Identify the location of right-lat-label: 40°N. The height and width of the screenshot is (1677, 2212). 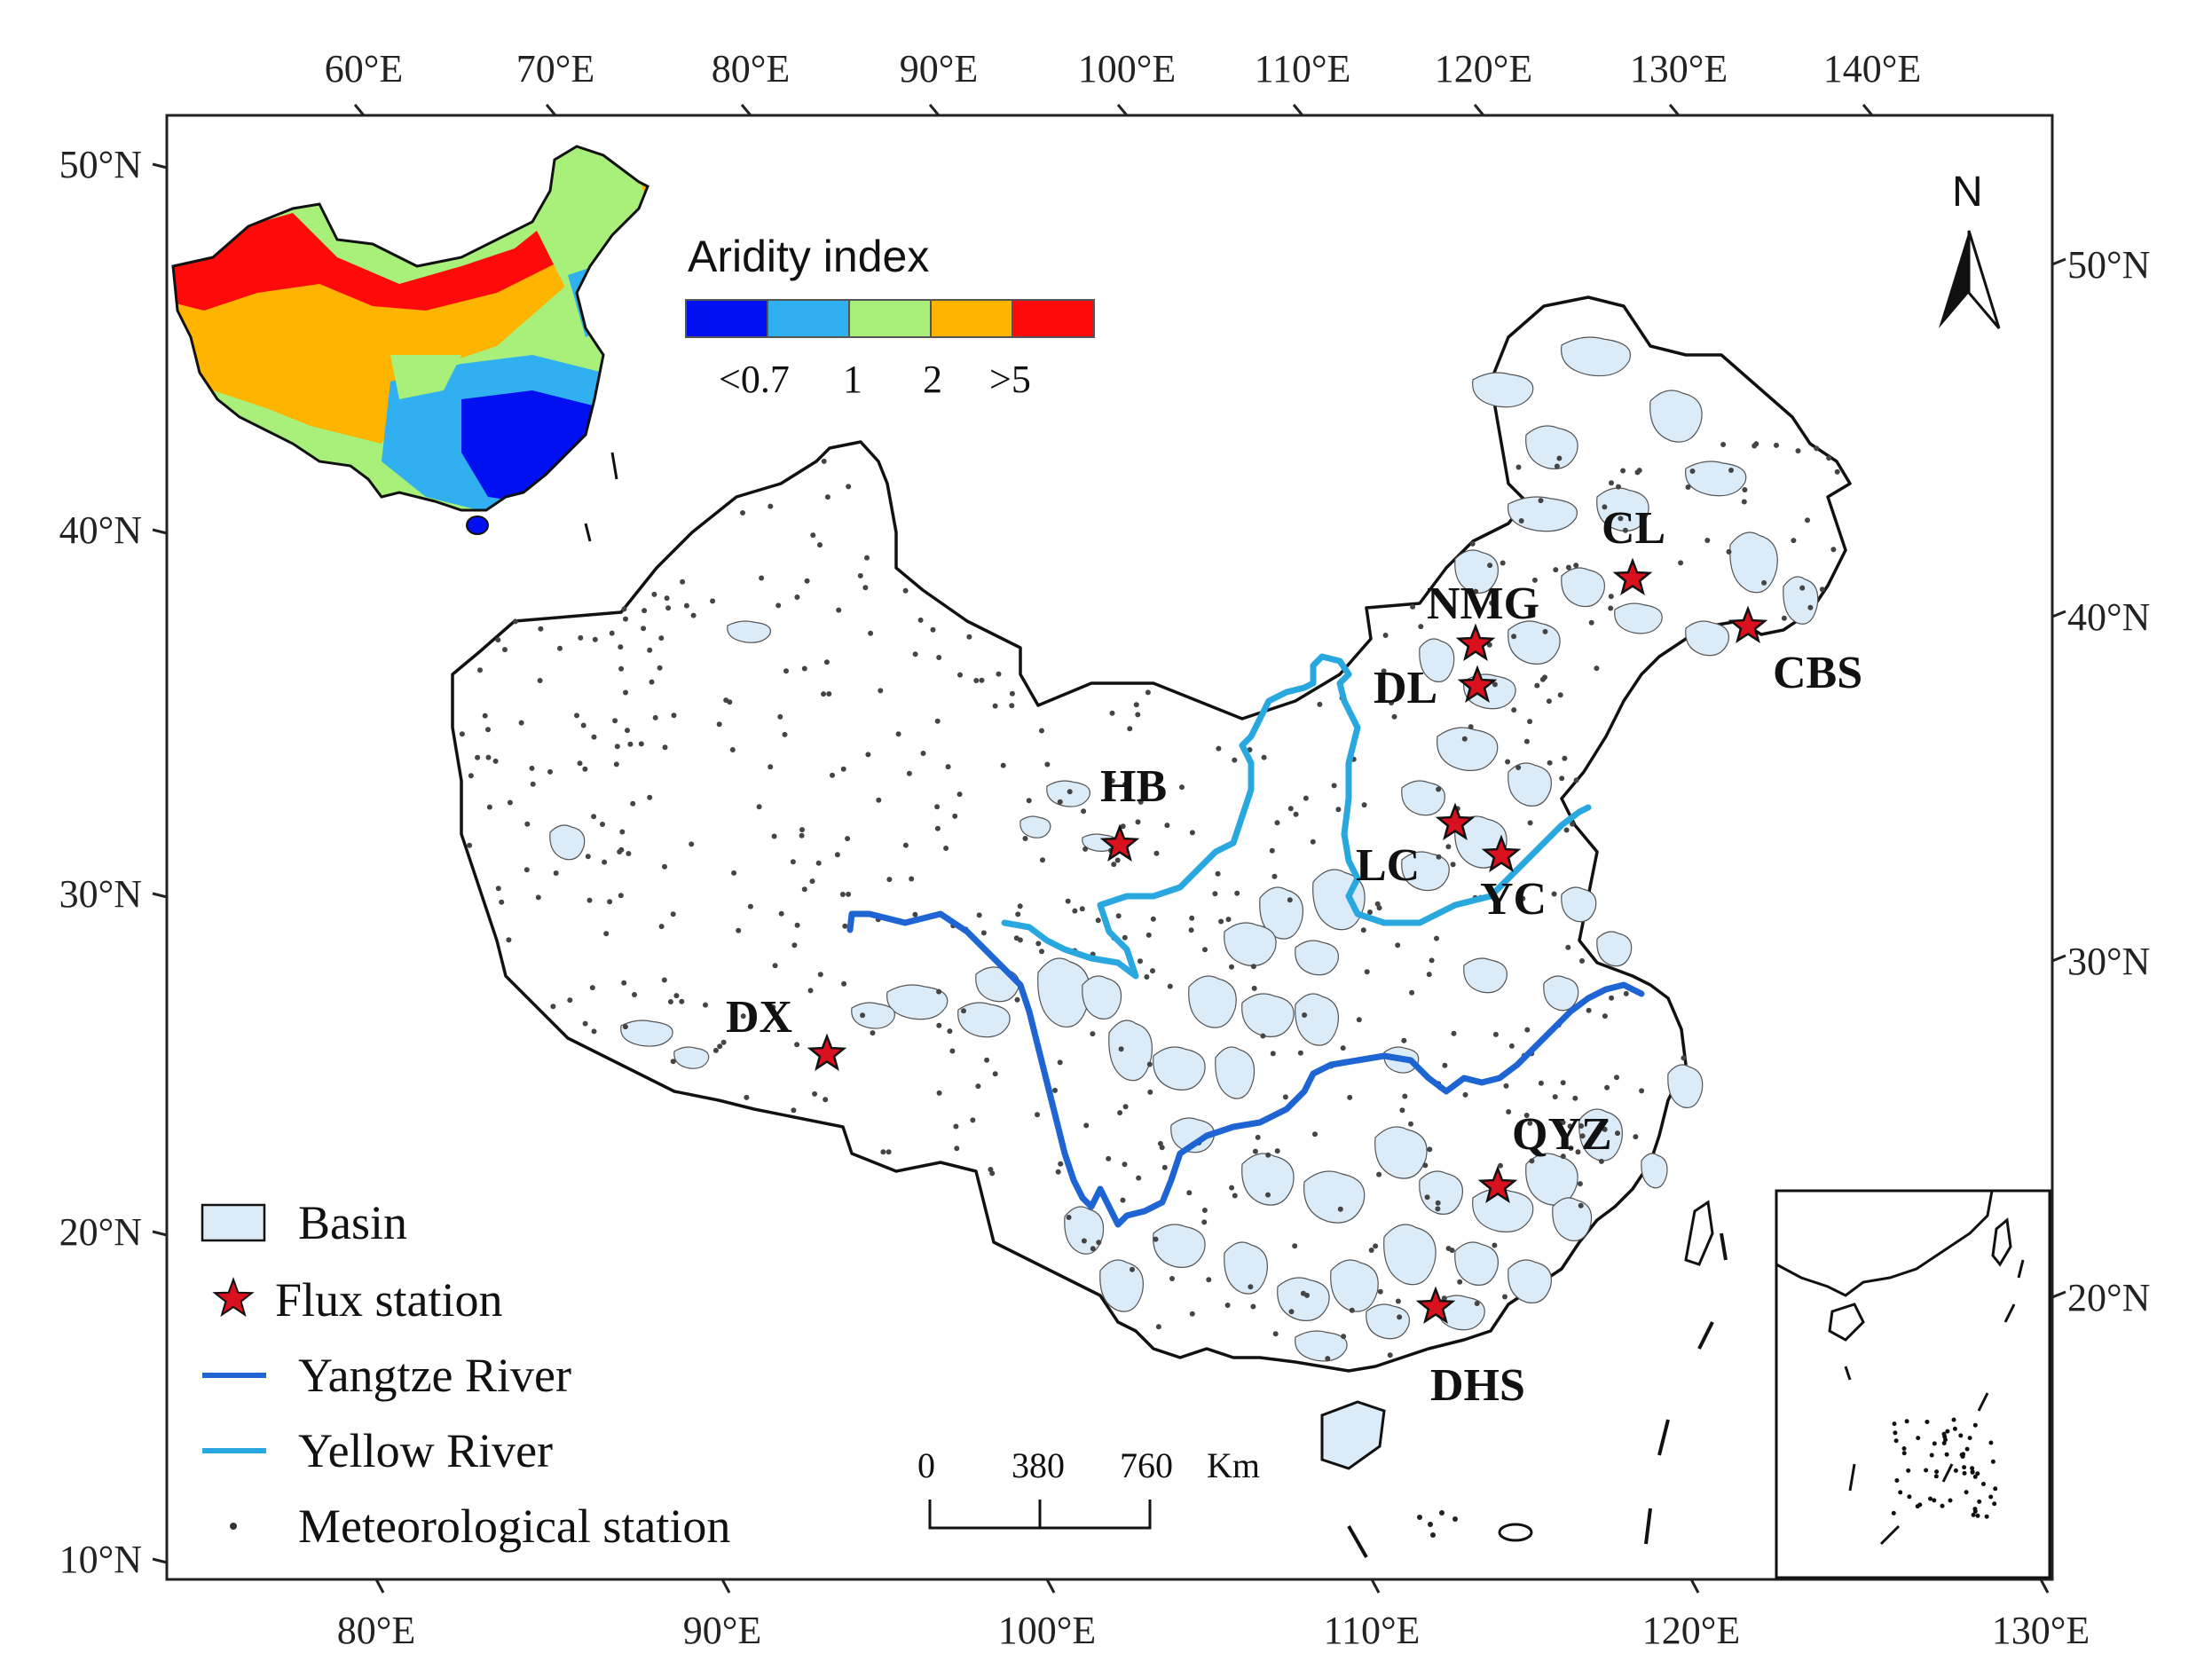
(2108, 617).